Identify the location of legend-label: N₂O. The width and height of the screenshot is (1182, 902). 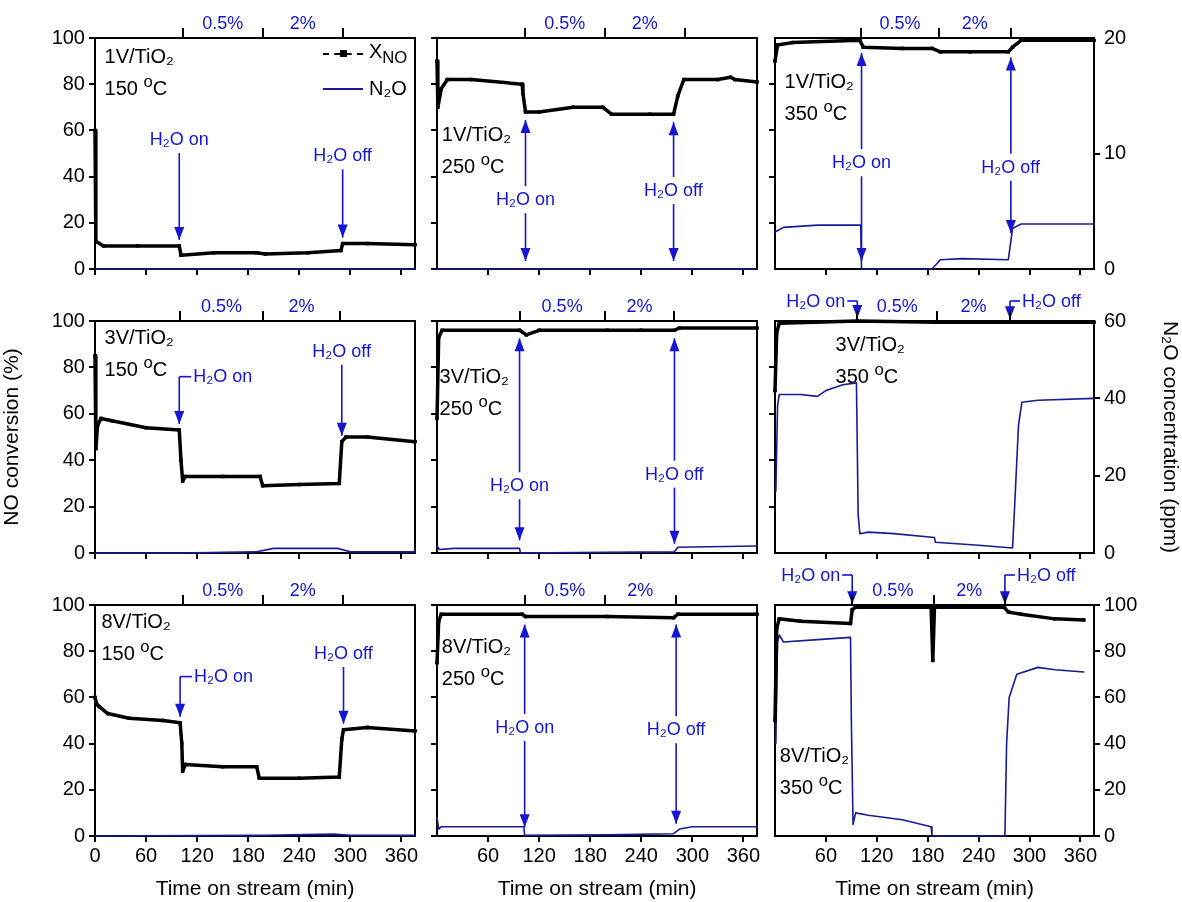
(388, 89).